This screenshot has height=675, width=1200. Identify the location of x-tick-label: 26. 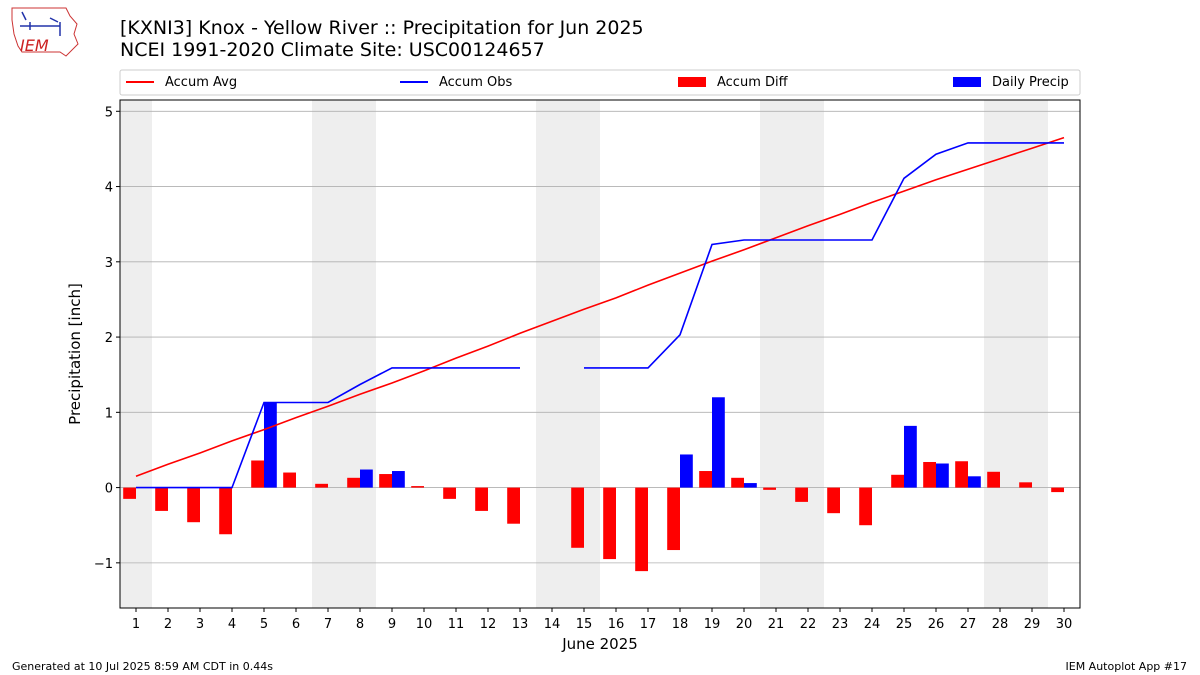
(936, 624).